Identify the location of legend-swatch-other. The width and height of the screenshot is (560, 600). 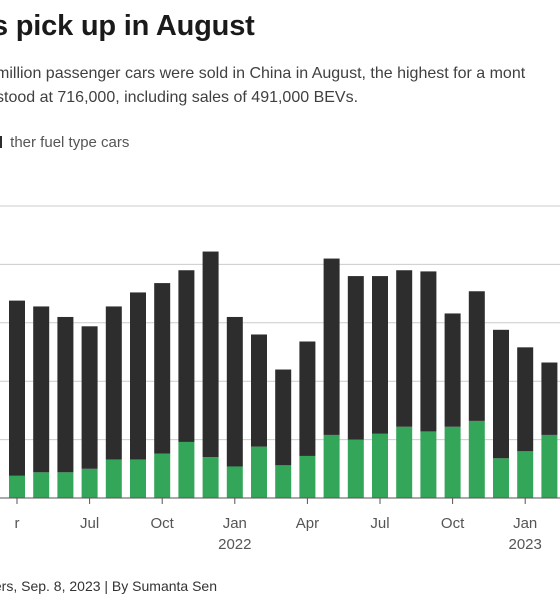
(1, 142).